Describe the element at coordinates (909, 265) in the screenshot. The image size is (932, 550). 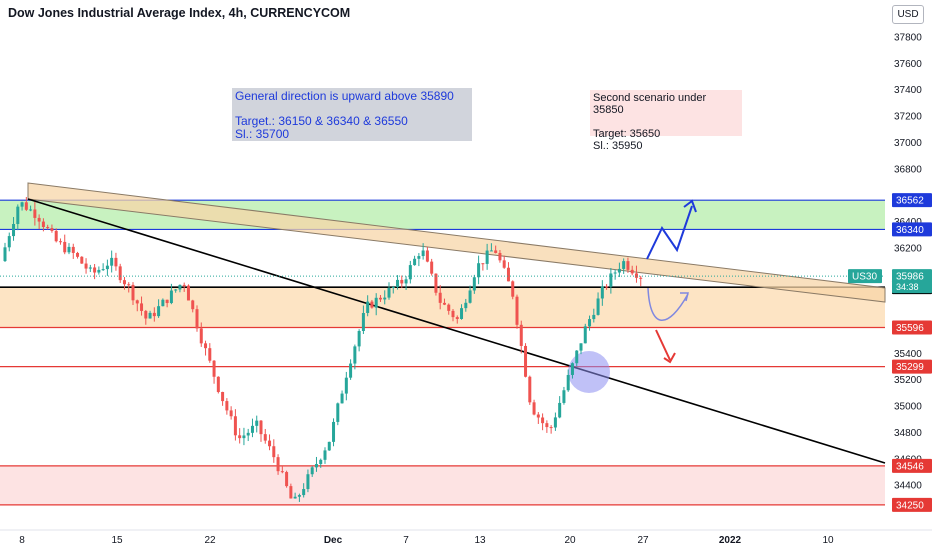
I see `price-axis` at that location.